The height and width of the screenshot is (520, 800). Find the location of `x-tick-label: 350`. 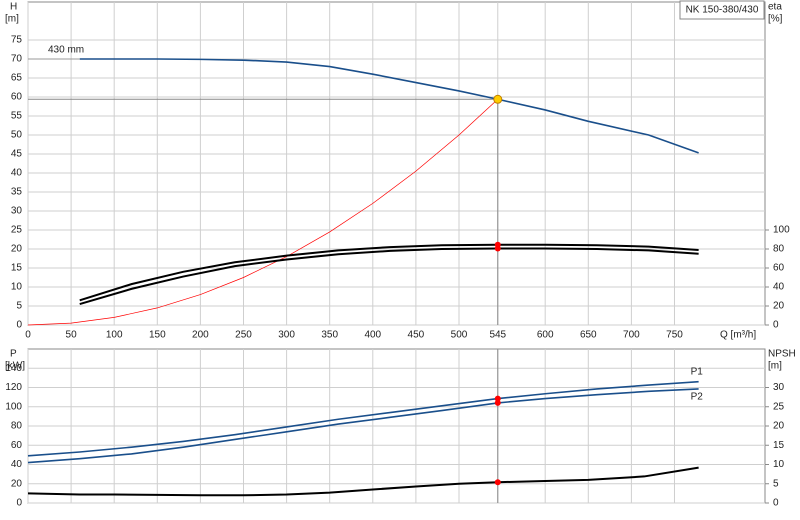

x-tick-label: 350 is located at coordinates (329, 335).